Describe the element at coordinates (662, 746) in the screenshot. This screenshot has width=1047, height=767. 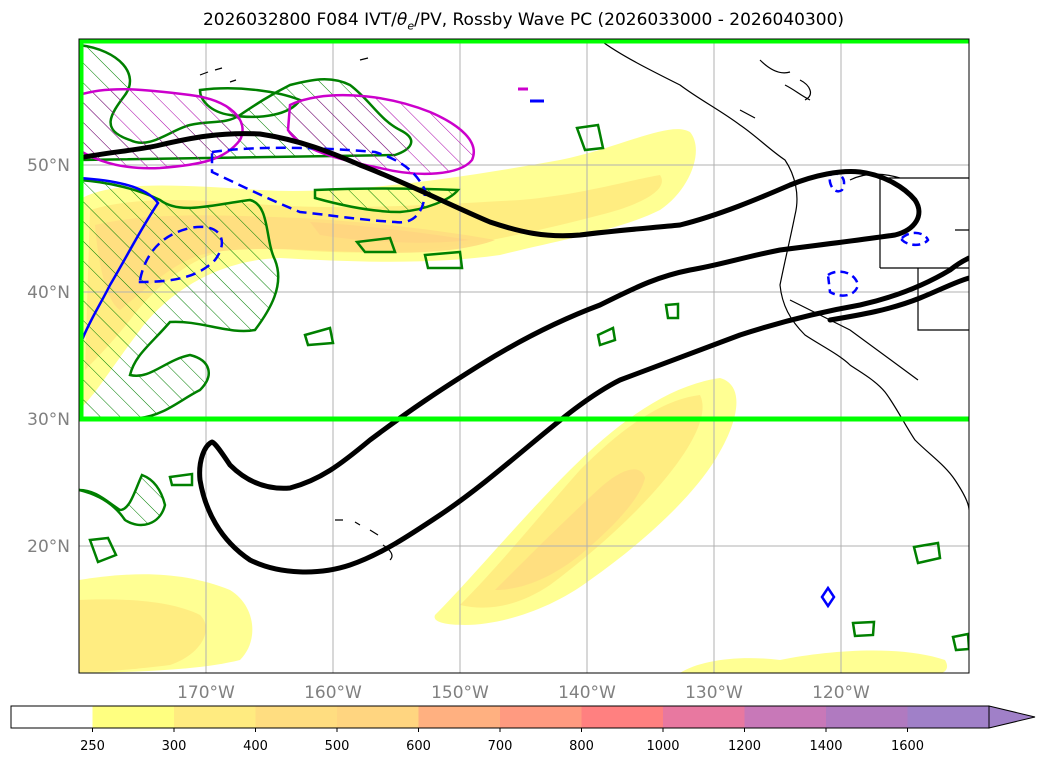
I see `colorbar-label: 1000` at that location.